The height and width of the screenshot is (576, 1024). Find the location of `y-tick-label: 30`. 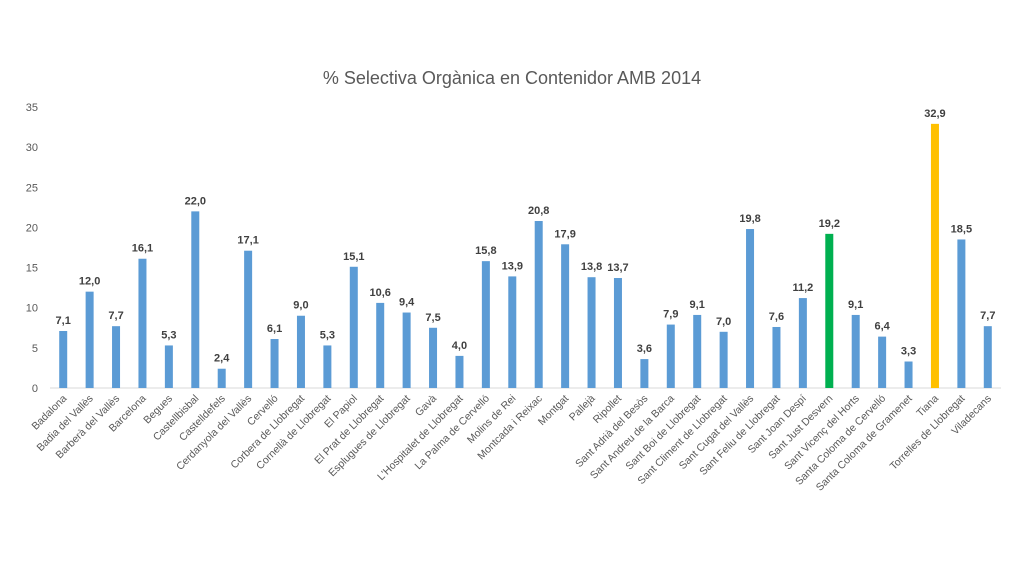

y-tick-label: 30 is located at coordinates (32, 148).